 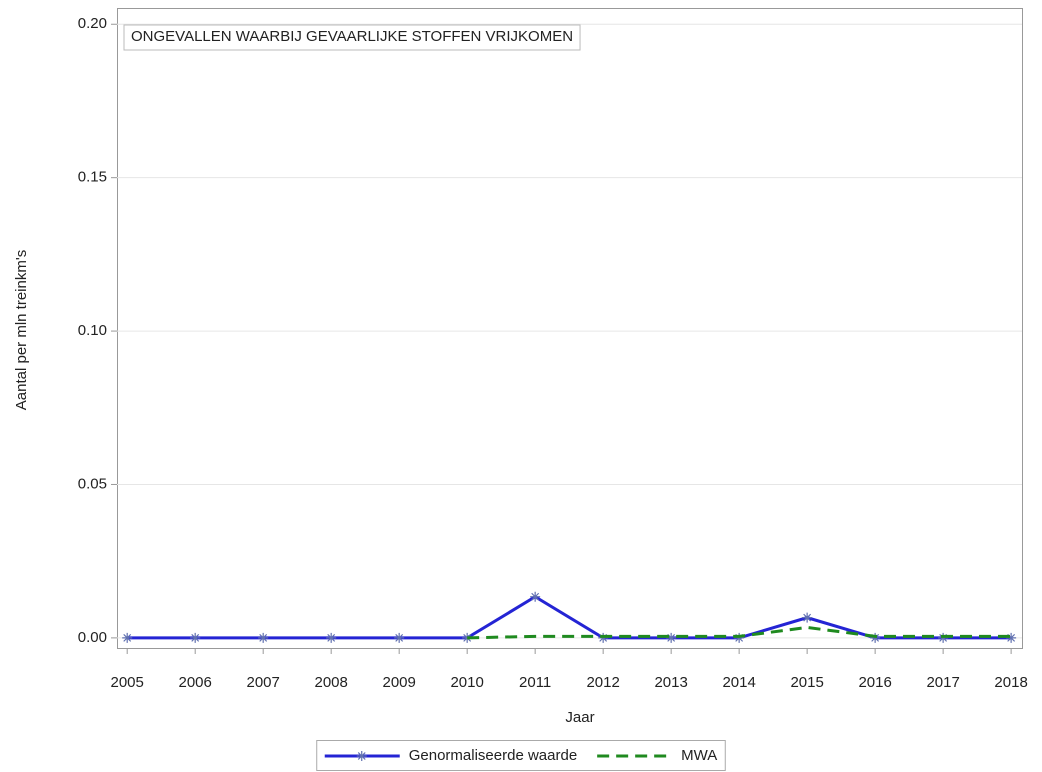 What do you see at coordinates (493, 755) in the screenshot?
I see `legend-label: Genormaliseerde waarde` at bounding box center [493, 755].